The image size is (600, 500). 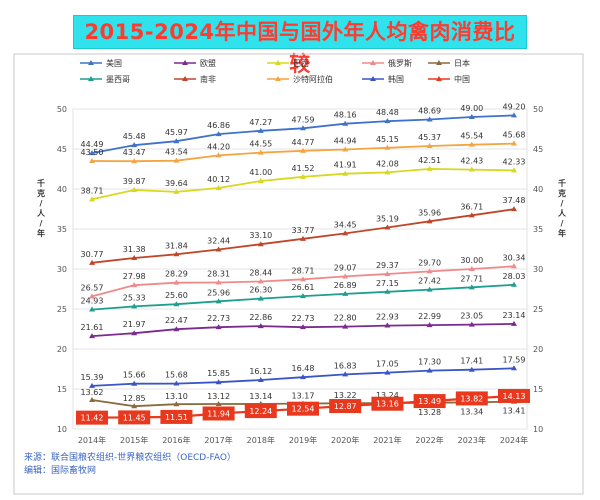 I want to click on y-tick-label-left: 25, so click(x=62, y=309).